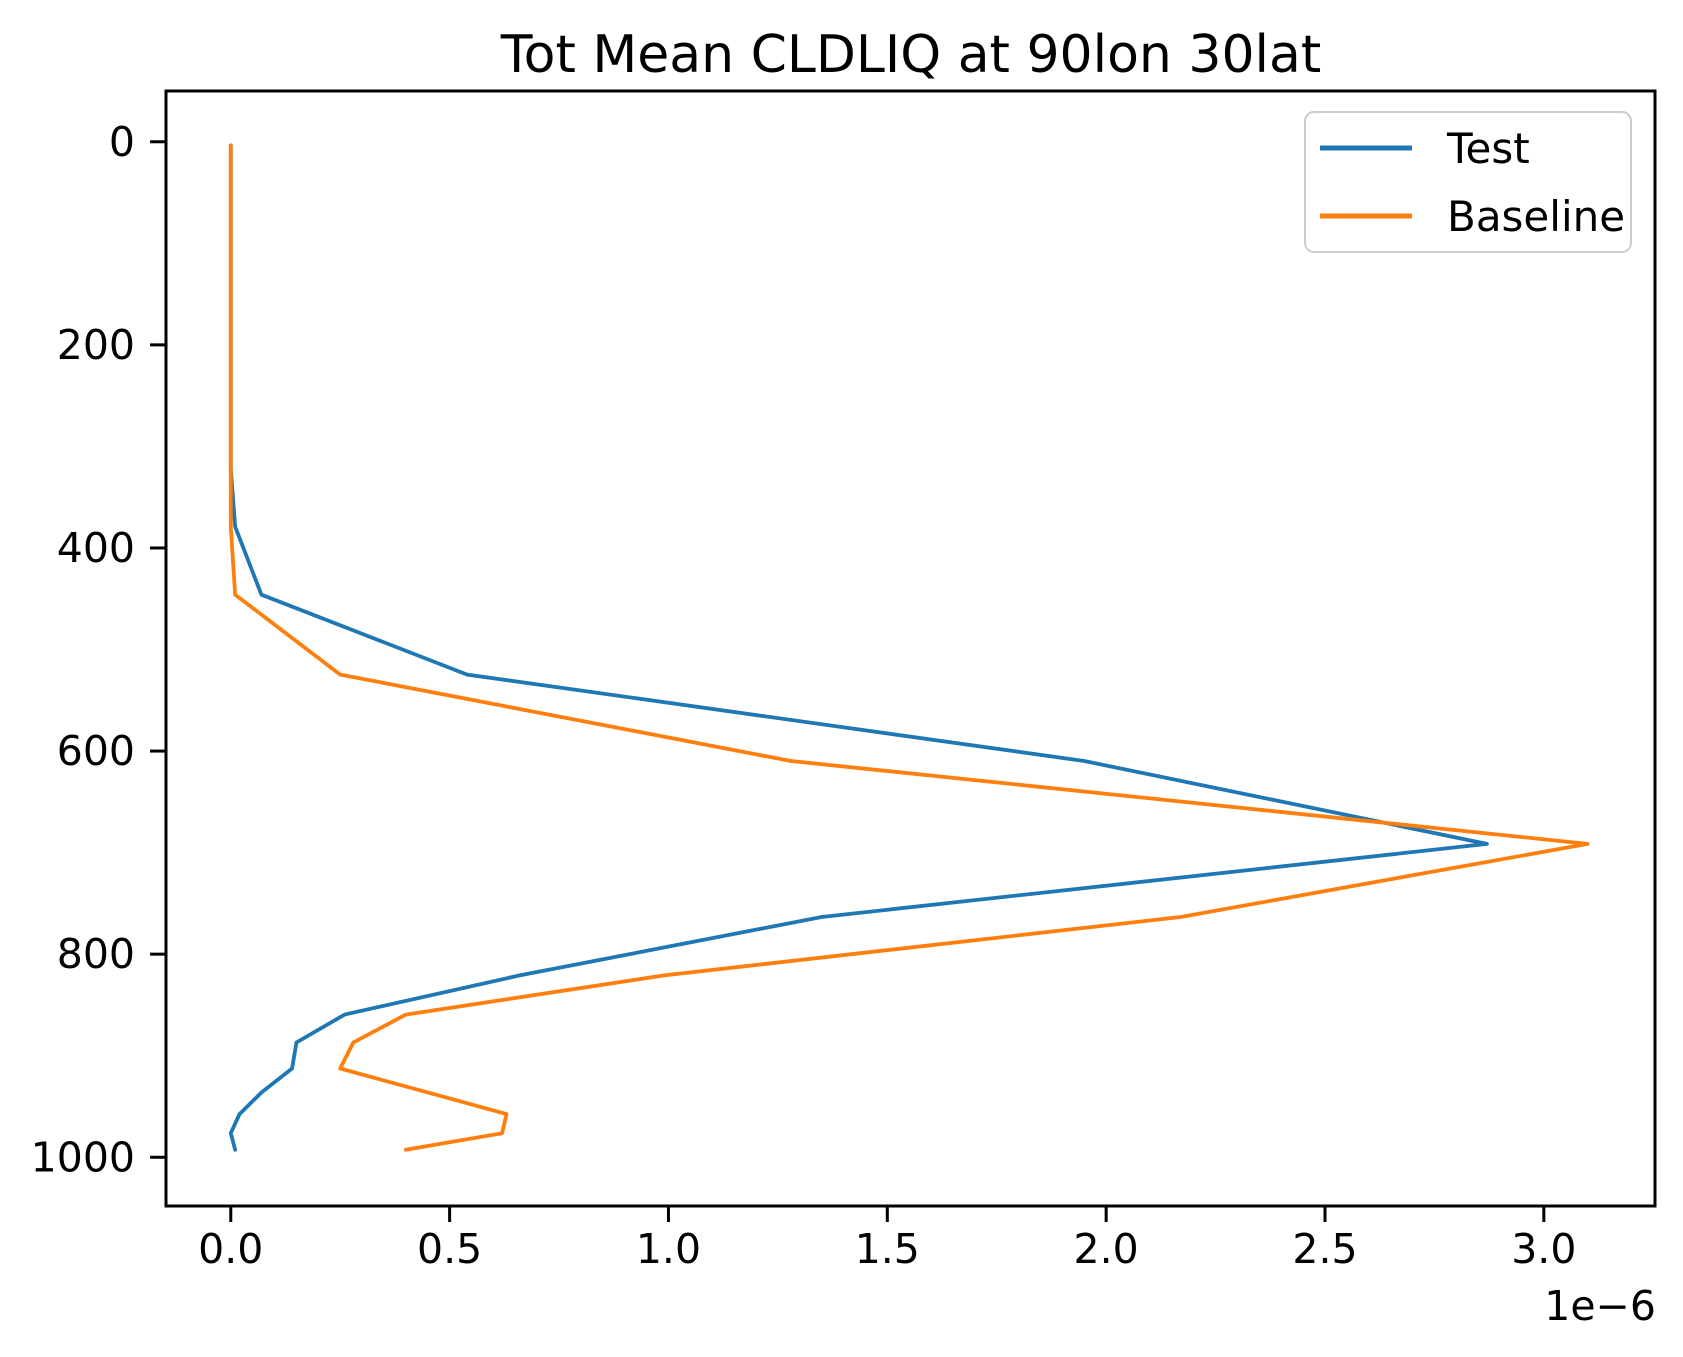 Image resolution: width=1683 pixels, height=1357 pixels. Describe the element at coordinates (96, 548) in the screenshot. I see `y-tick-label: 400` at that location.